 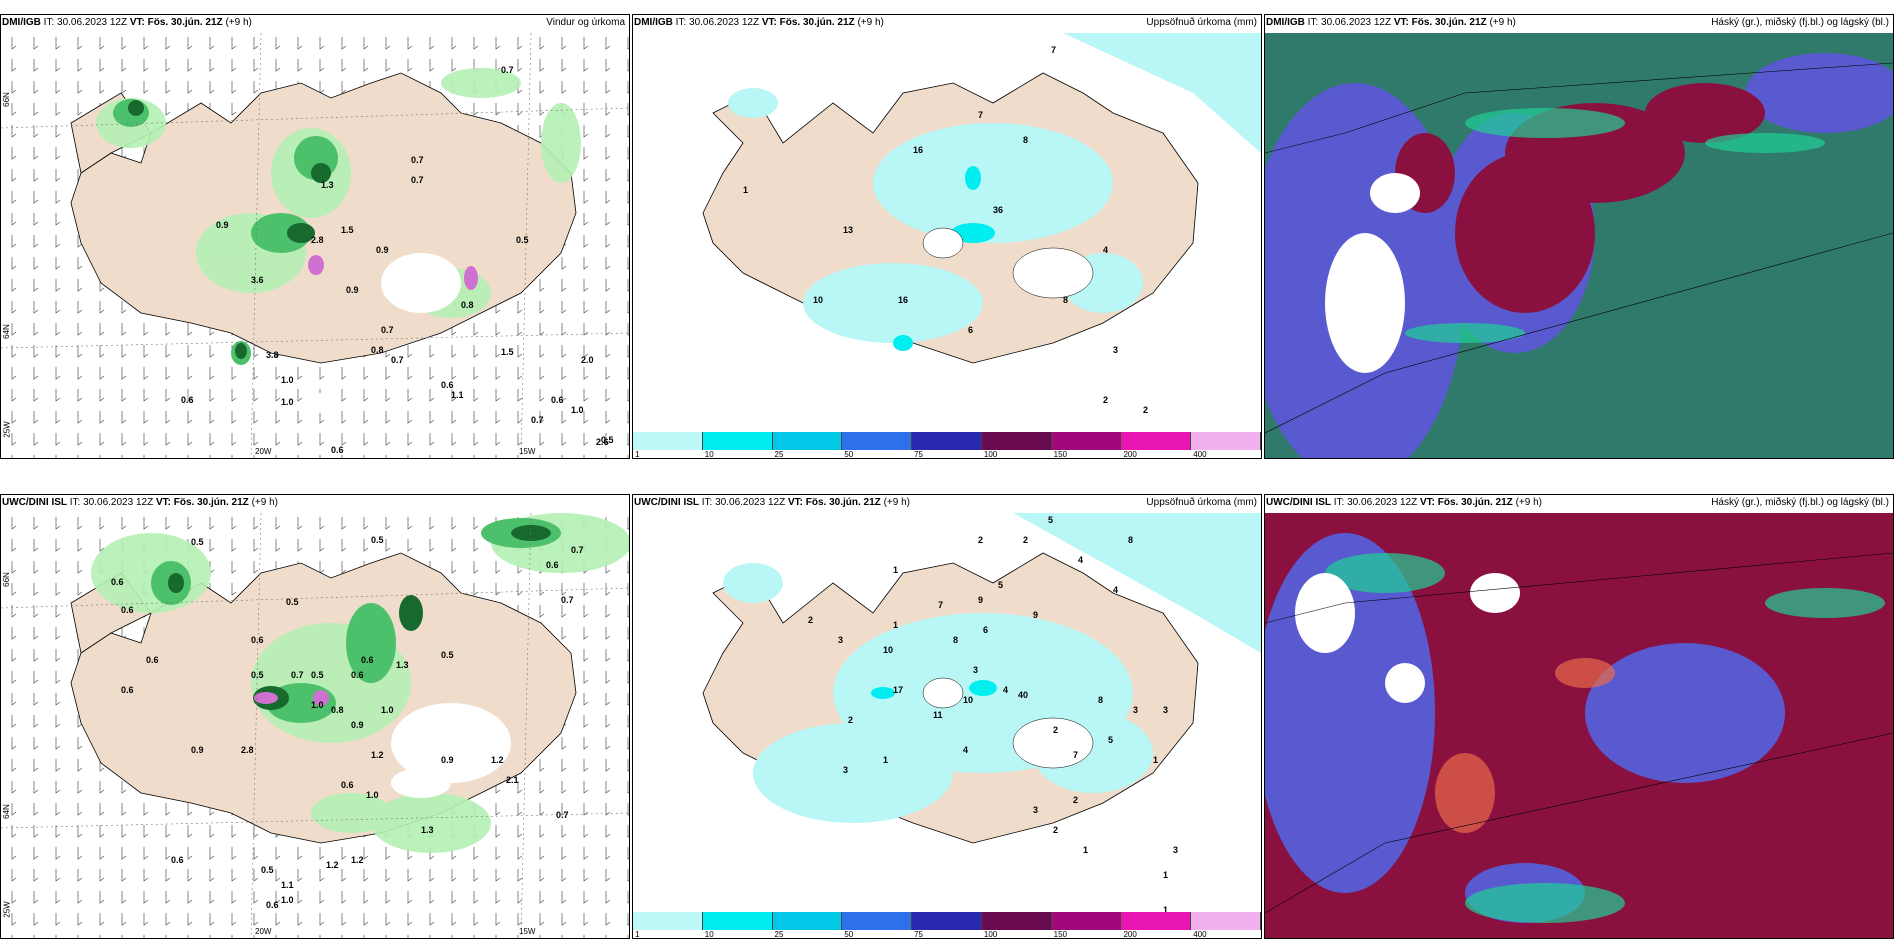 I want to click on precip-value-label: 13, so click(x=848, y=230).